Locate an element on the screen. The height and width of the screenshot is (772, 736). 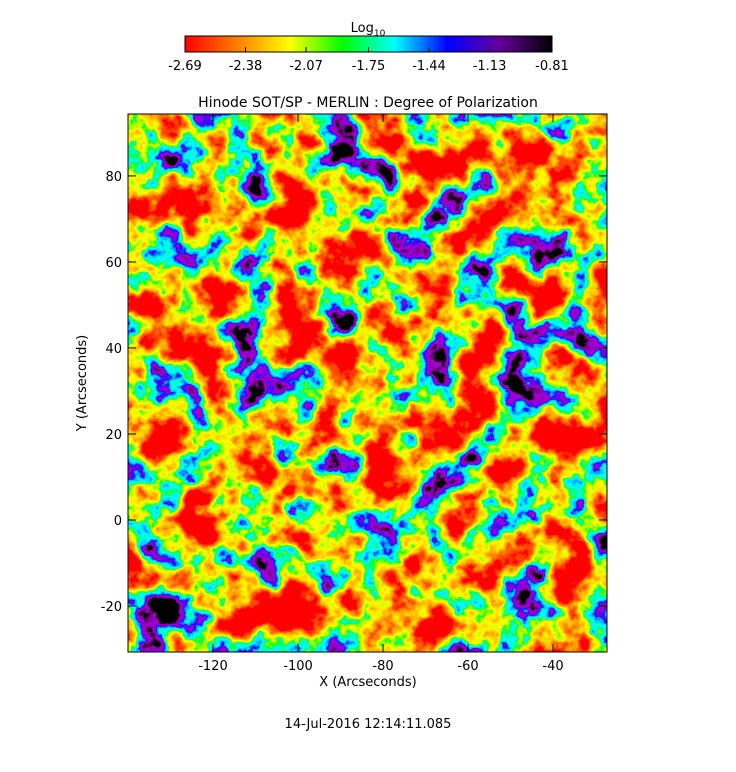
y-tick-label: -20 is located at coordinates (111, 607).